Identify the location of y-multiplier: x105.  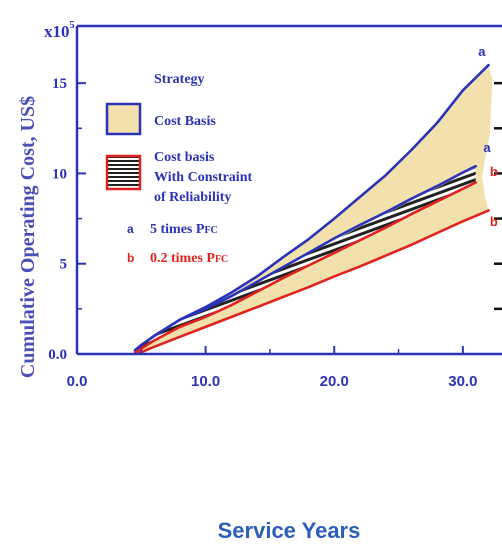
(59, 30).